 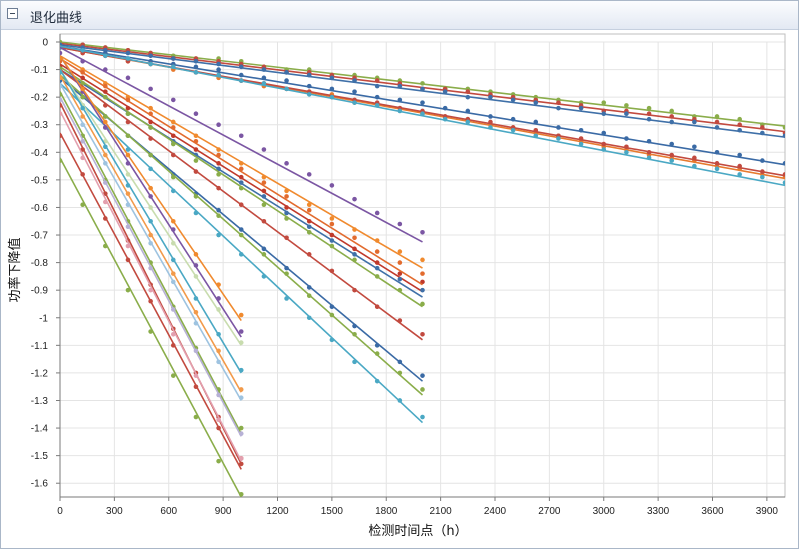 I want to click on y-tick-label: -0.1, so click(x=40, y=70).